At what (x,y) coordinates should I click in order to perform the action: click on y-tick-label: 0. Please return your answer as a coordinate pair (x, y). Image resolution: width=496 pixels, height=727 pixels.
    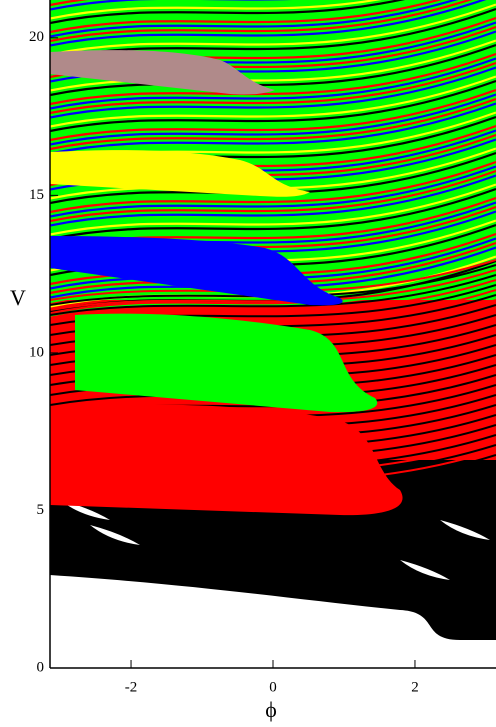
    Looking at the image, I should click on (41, 667).